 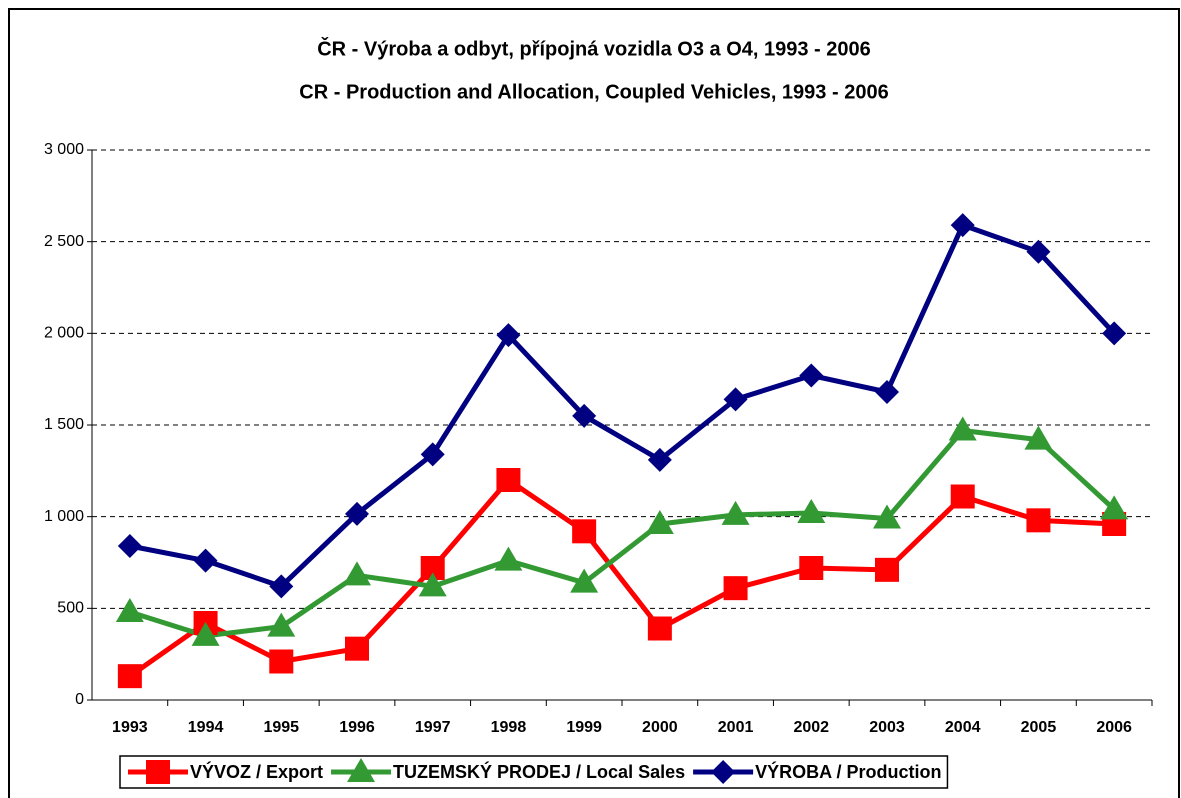 What do you see at coordinates (736, 727) in the screenshot?
I see `x-tick-label: 2001` at bounding box center [736, 727].